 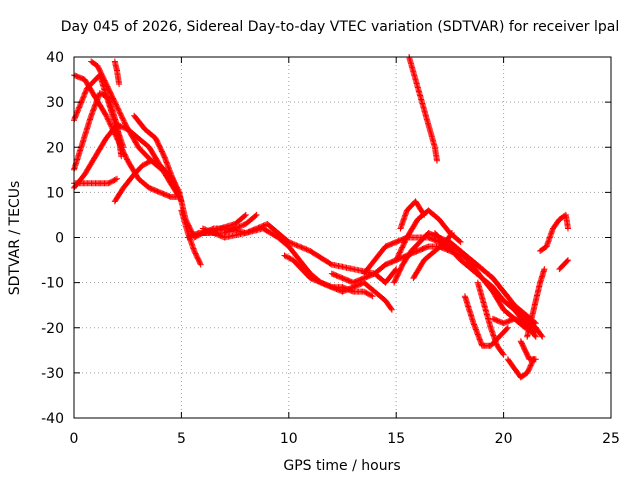 I want to click on x-tick-label: 10, so click(x=289, y=439).